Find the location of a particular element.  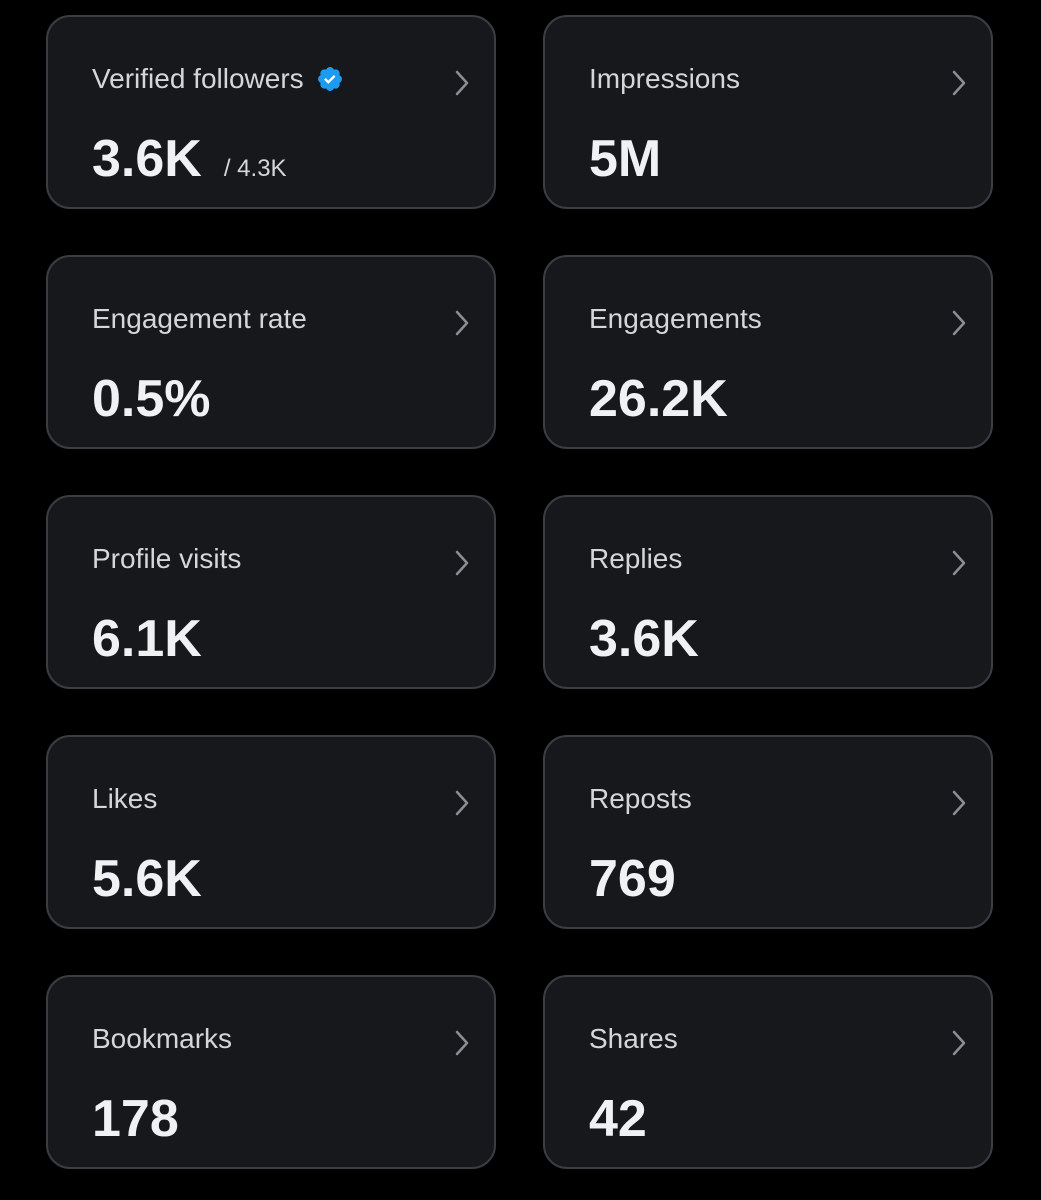

metric-value: 769 is located at coordinates (632, 879).